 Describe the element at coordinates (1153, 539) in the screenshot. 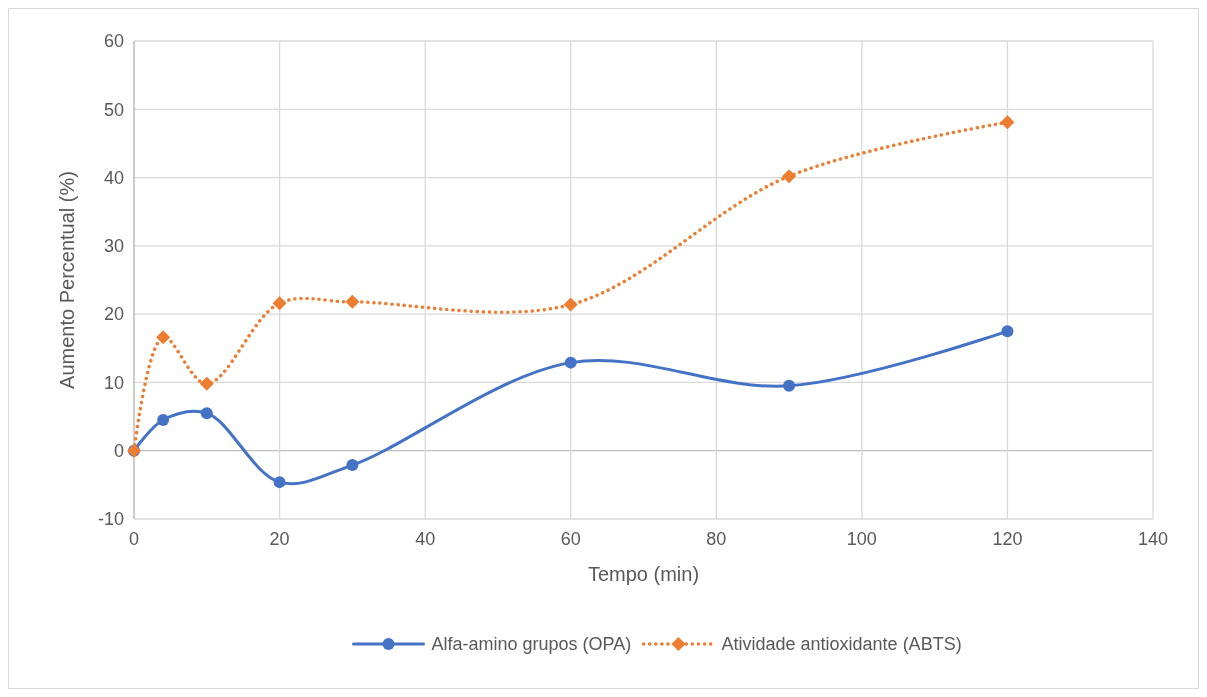

I see `x-tick-label: 140` at that location.